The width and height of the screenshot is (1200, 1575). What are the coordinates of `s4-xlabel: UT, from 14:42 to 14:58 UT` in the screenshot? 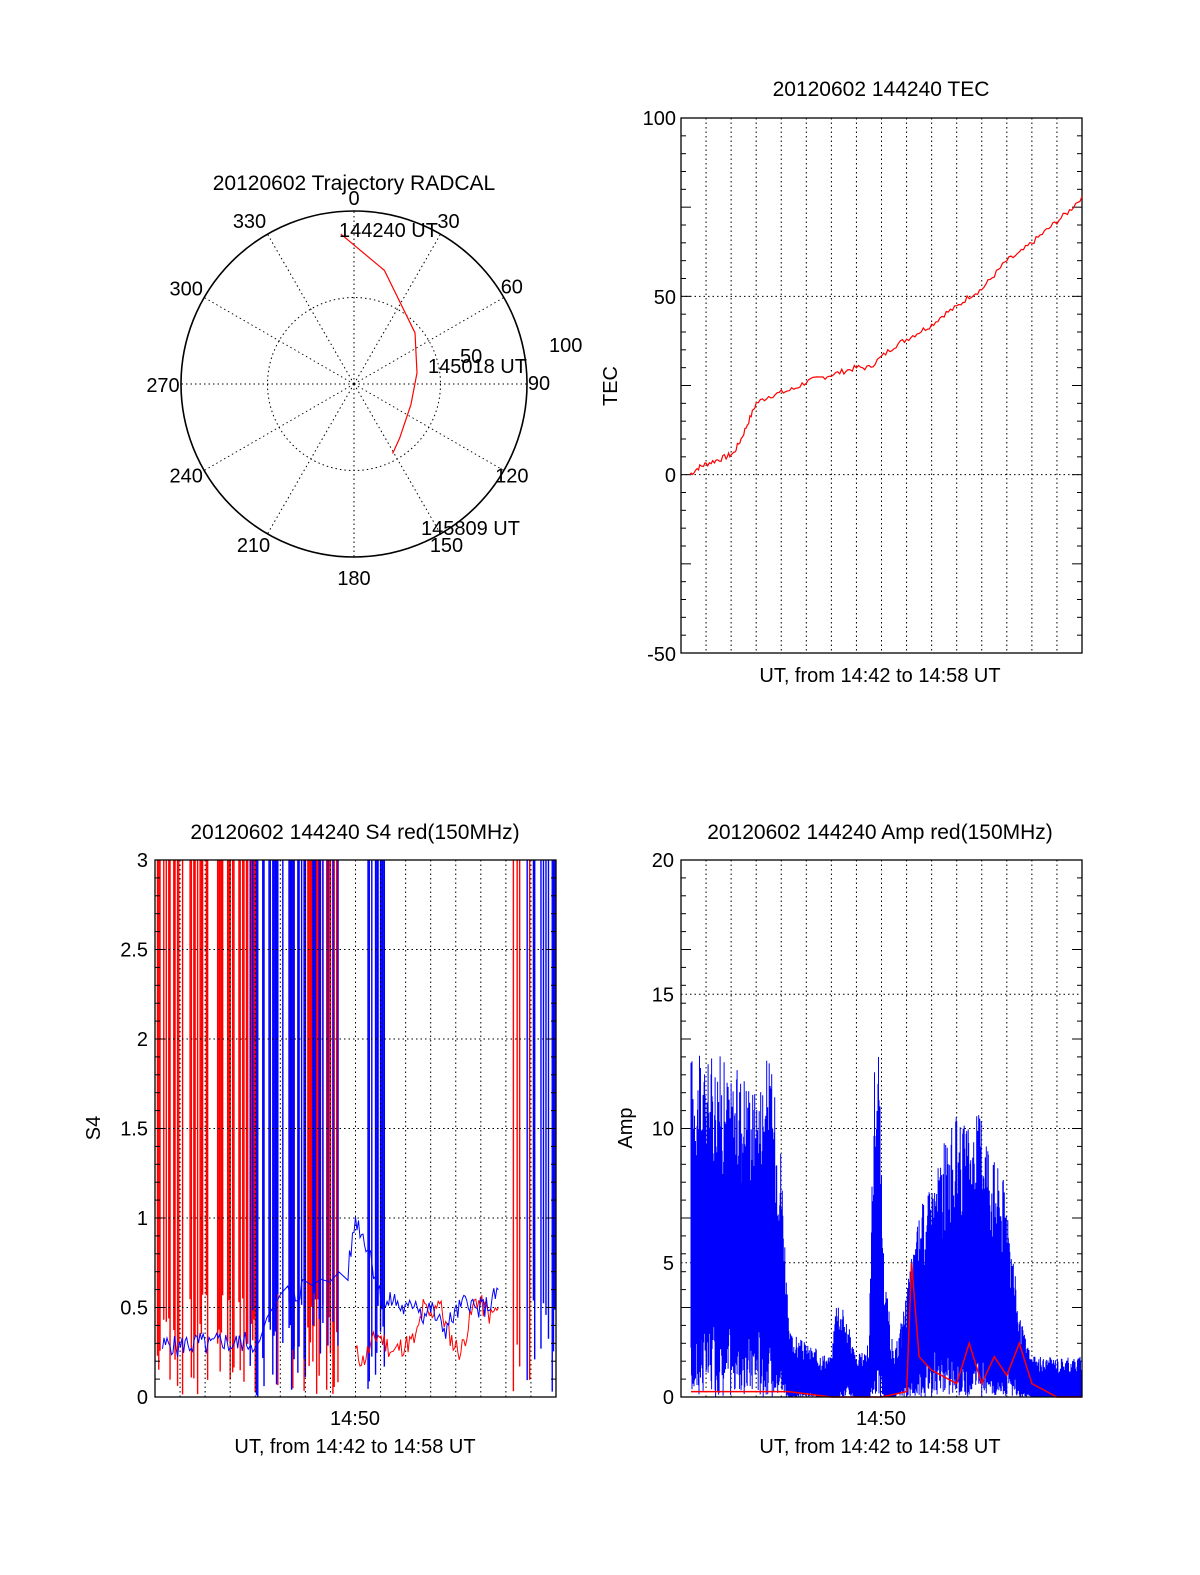 It's located at (354, 1447).